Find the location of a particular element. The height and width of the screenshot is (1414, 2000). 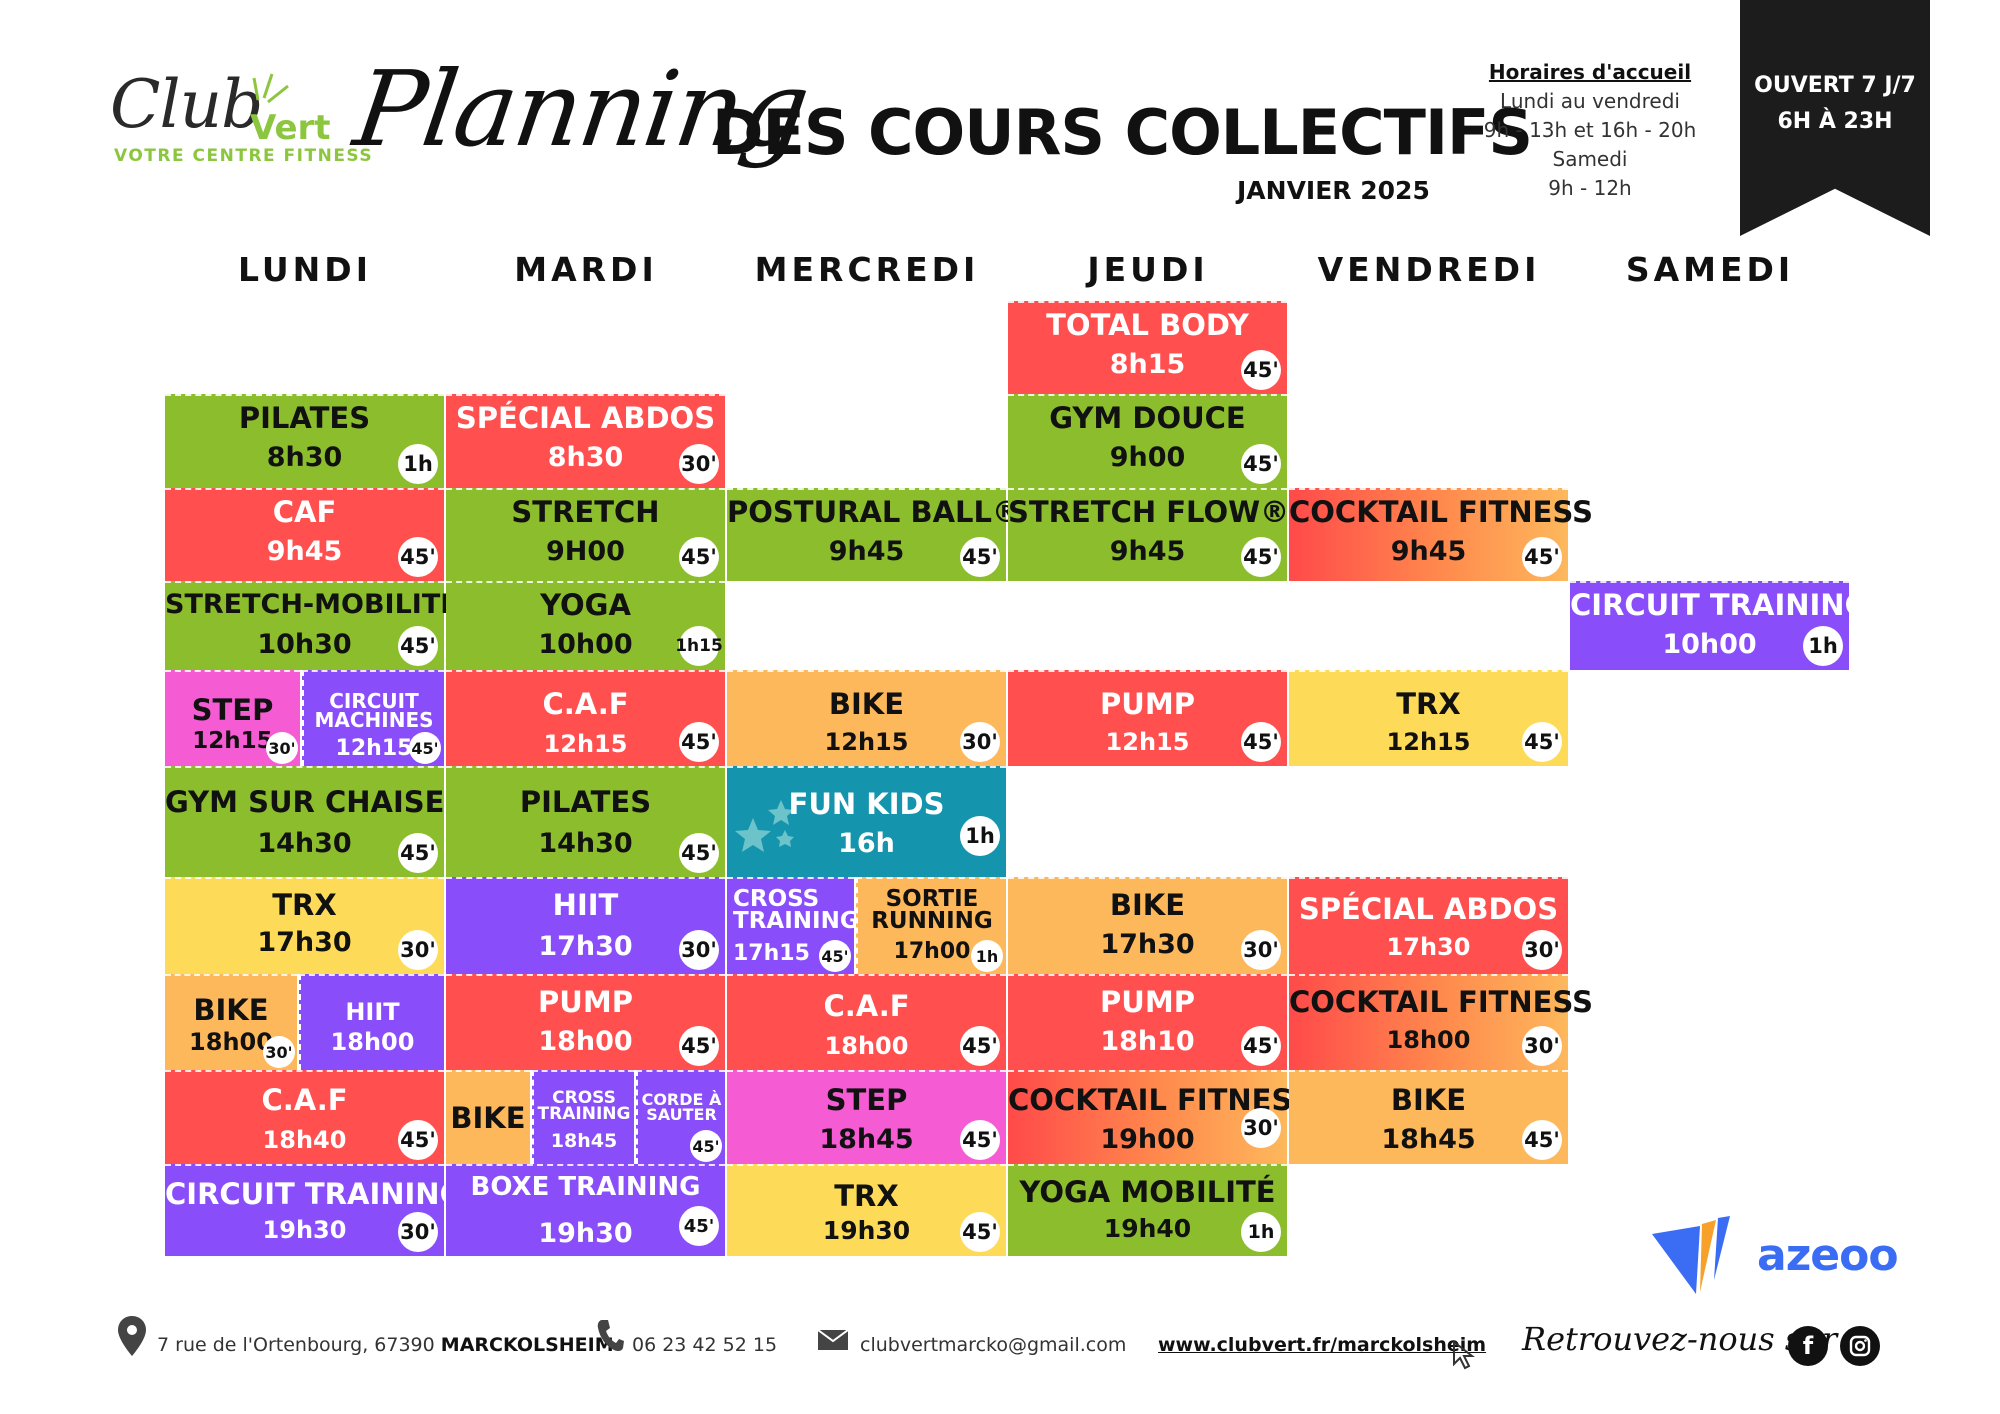

class-name: CROSS TRAINING is located at coordinates (796, 910).